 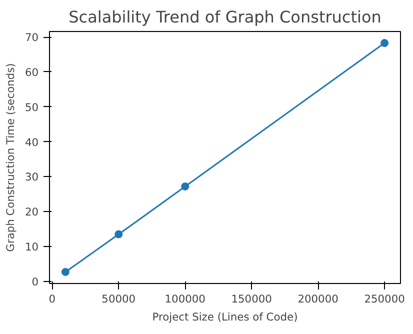 What do you see at coordinates (185, 299) in the screenshot?
I see `x-tick-label: 100000` at bounding box center [185, 299].